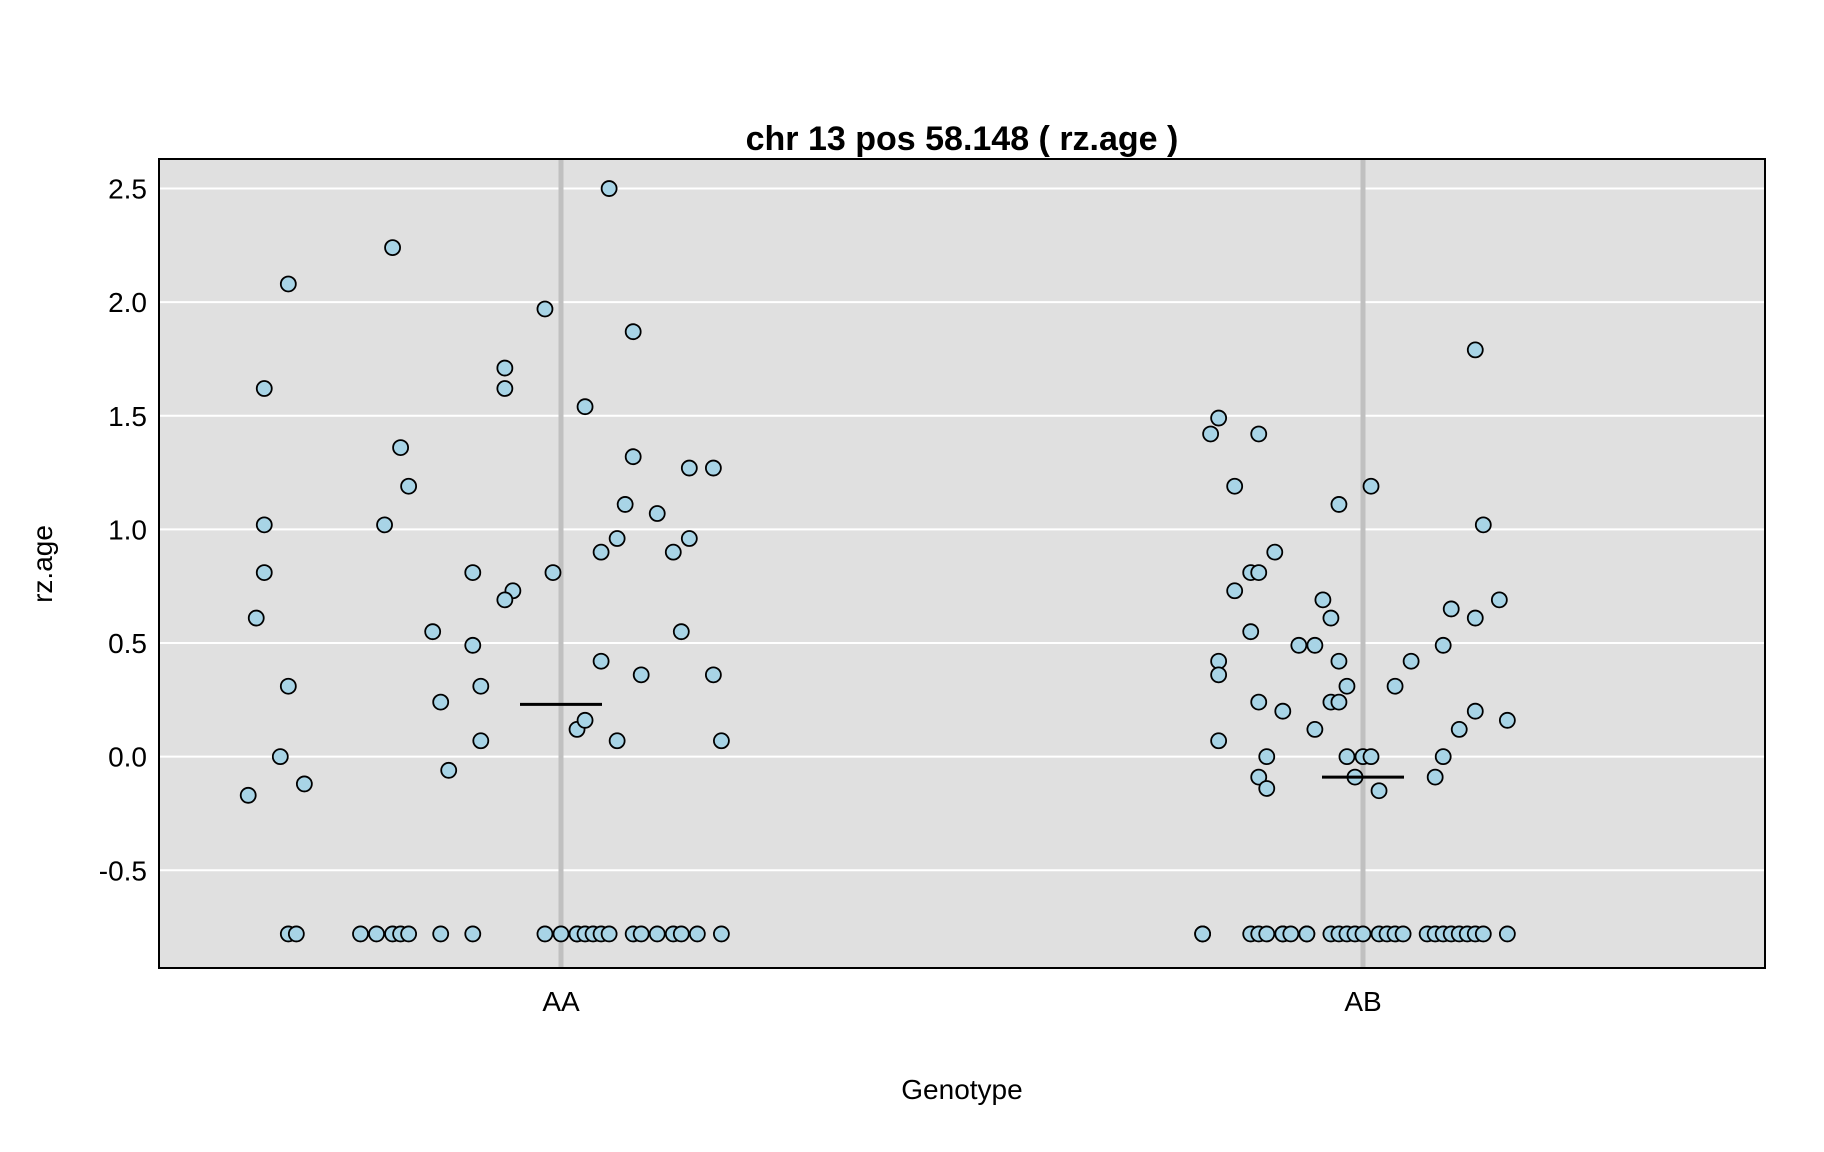 Image resolution: width=1824 pixels, height=1152 pixels. Describe the element at coordinates (127, 757) in the screenshot. I see `y-tick-label: 0.0` at that location.